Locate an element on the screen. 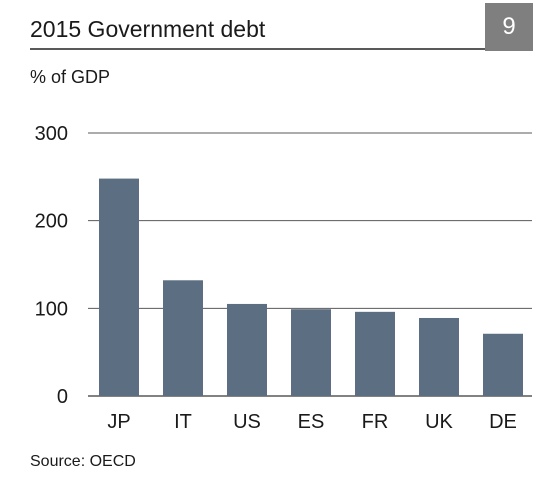 This screenshot has width=555, height=485. x-tick-labels: JP IT US ES FR UK DE is located at coordinates (312, 422).